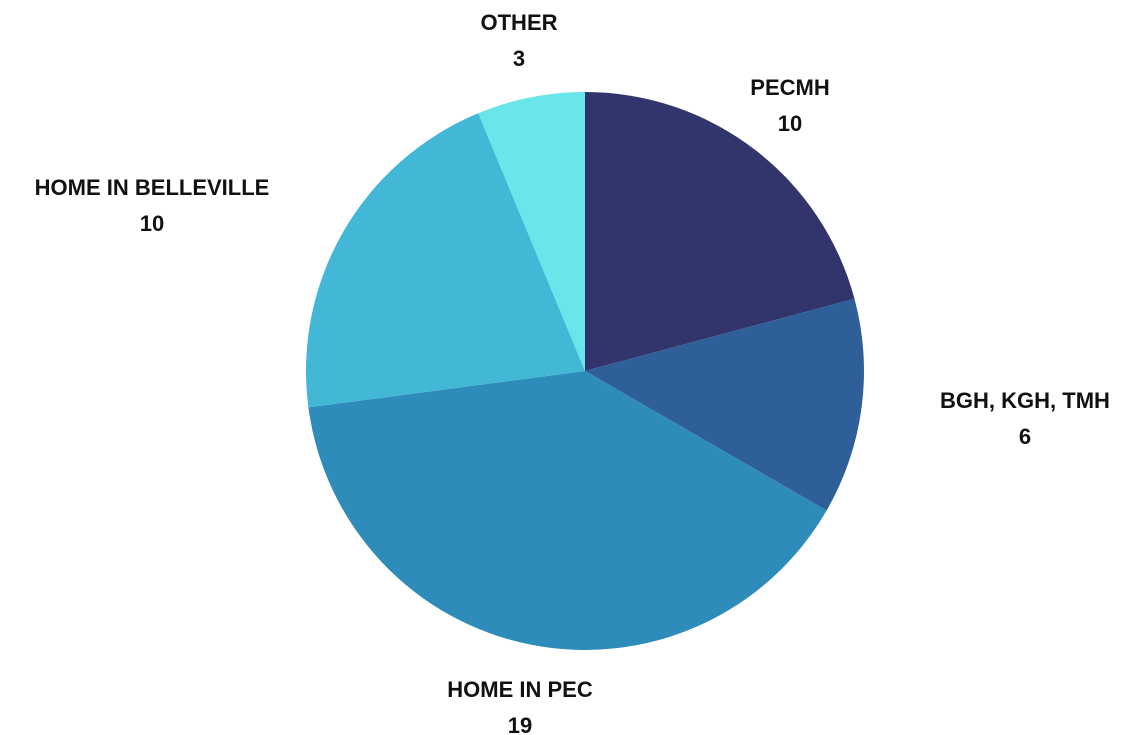 The width and height of the screenshot is (1137, 735). Describe the element at coordinates (789, 87) in the screenshot. I see `slice-label: PECMH` at that location.